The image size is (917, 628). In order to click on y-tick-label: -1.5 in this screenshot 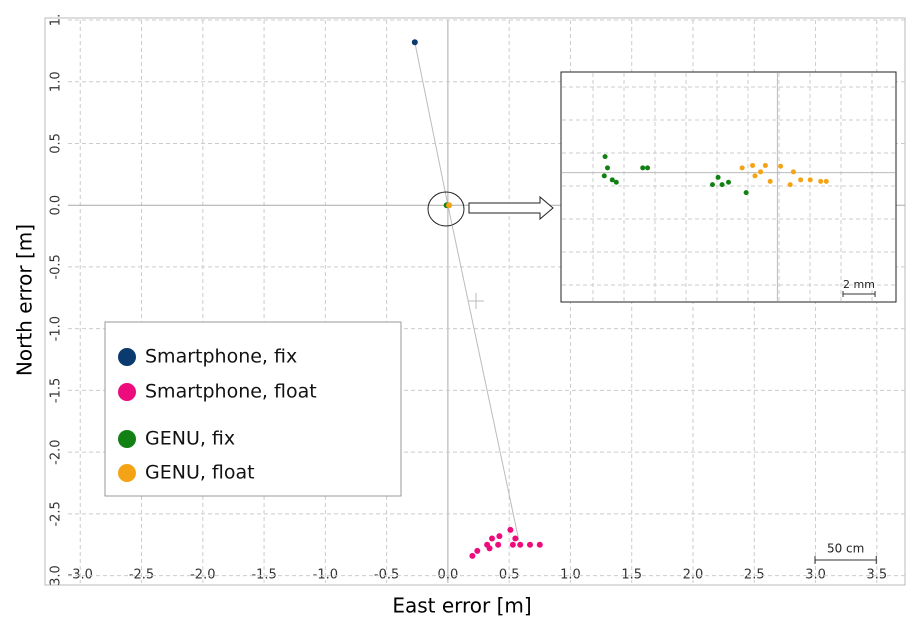, I will do `click(56, 390)`.